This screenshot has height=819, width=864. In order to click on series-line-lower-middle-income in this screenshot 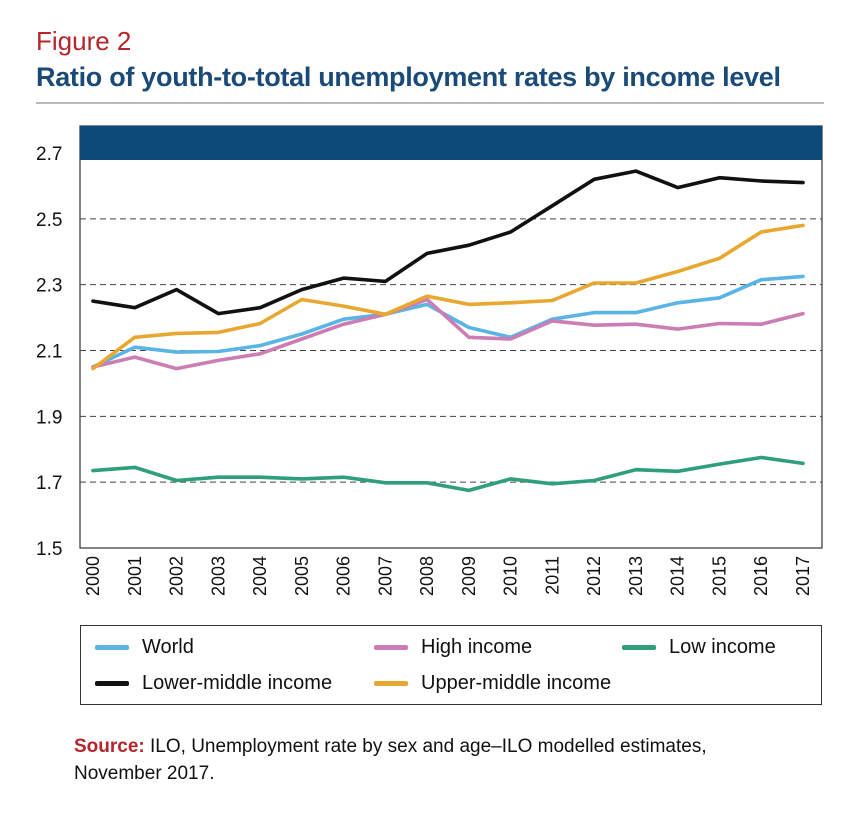, I will do `click(448, 242)`.